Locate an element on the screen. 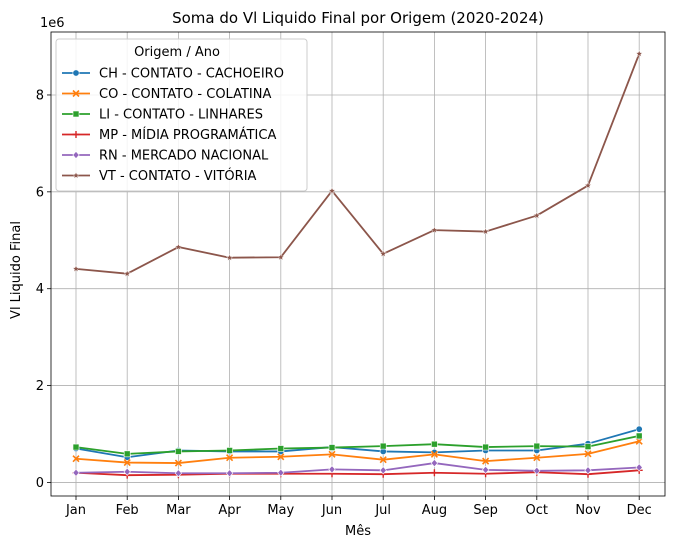 Image resolution: width=678 pixels, height=551 pixels. x-tick-label: Jun is located at coordinates (331, 510).